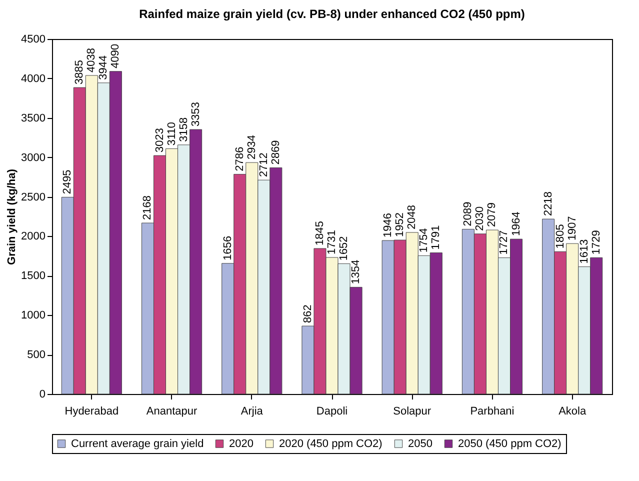  What do you see at coordinates (332, 412) in the screenshot?
I see `x-tick-label: Dapoli` at bounding box center [332, 412].